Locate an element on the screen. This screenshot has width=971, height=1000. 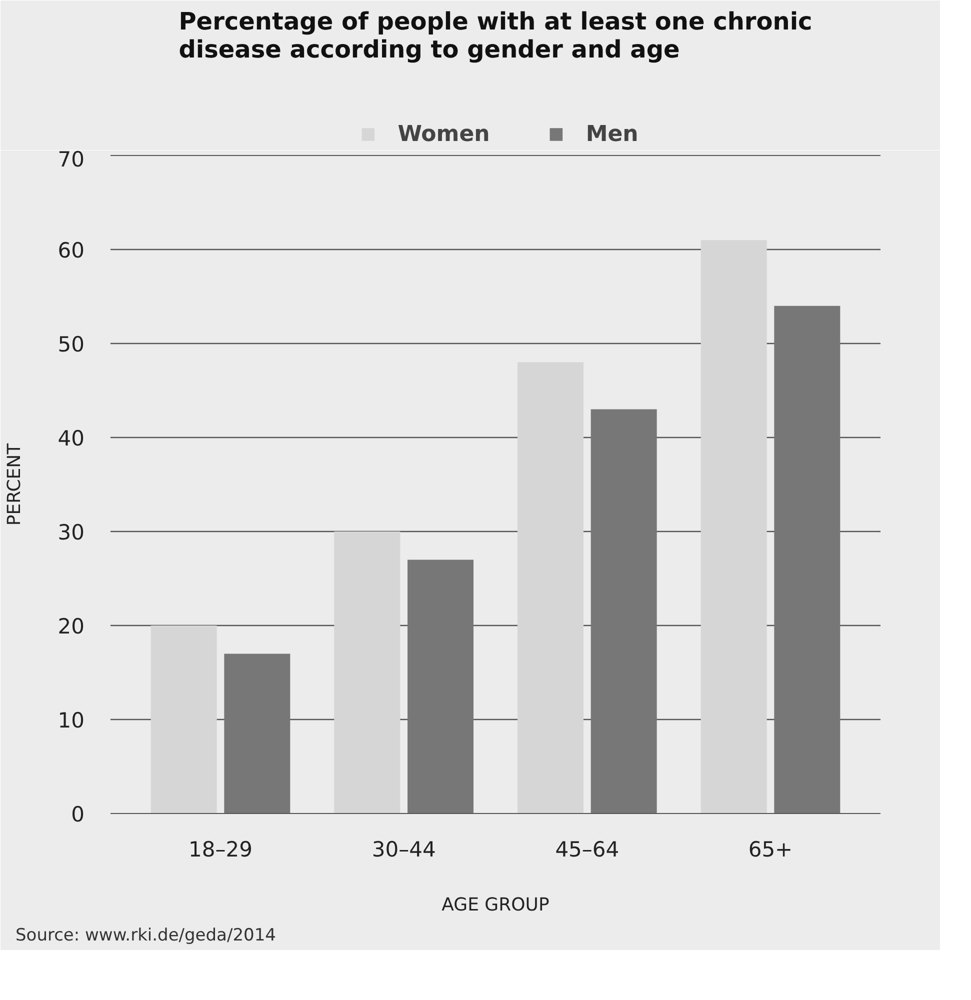
y-tick-label: 30 is located at coordinates (71, 532).